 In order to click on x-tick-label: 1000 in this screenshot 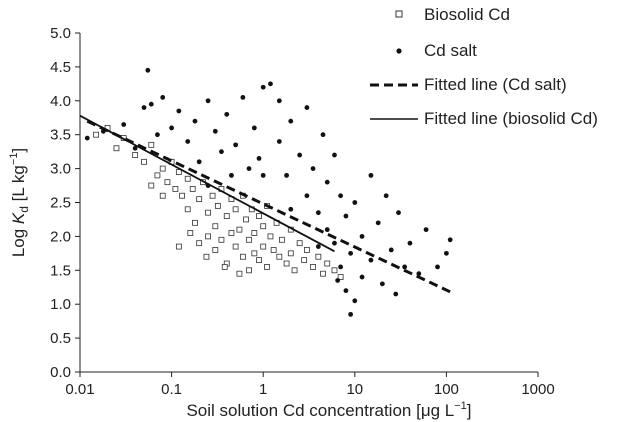, I will do `click(537, 389)`.